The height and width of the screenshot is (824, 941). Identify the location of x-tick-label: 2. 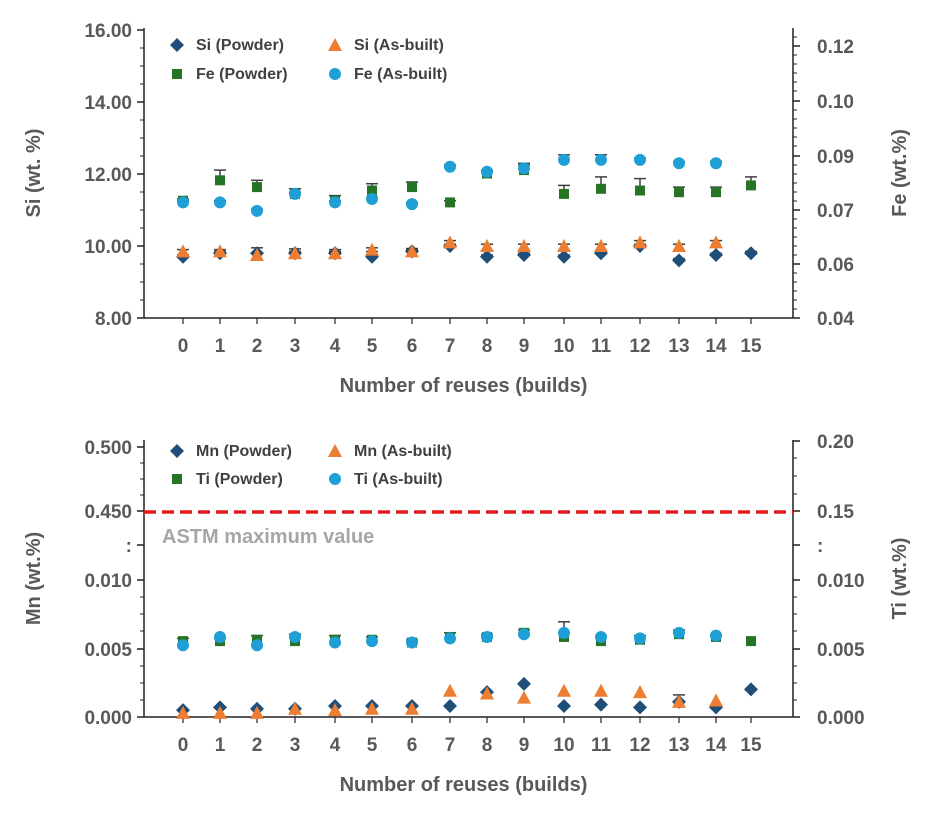
(257, 745).